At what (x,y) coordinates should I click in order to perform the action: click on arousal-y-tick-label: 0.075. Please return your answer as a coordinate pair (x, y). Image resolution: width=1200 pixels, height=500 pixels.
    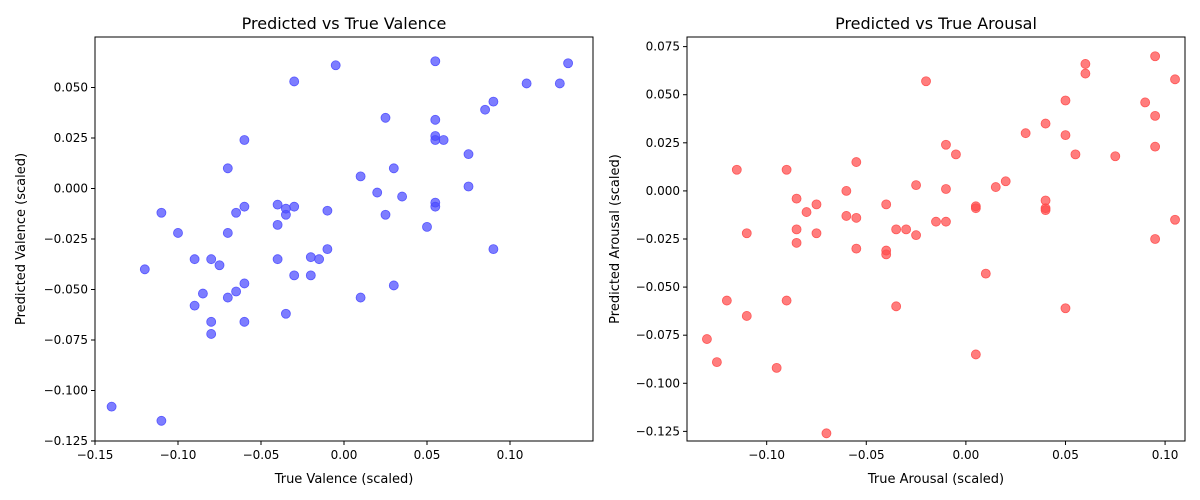
    Looking at the image, I should click on (663, 47).